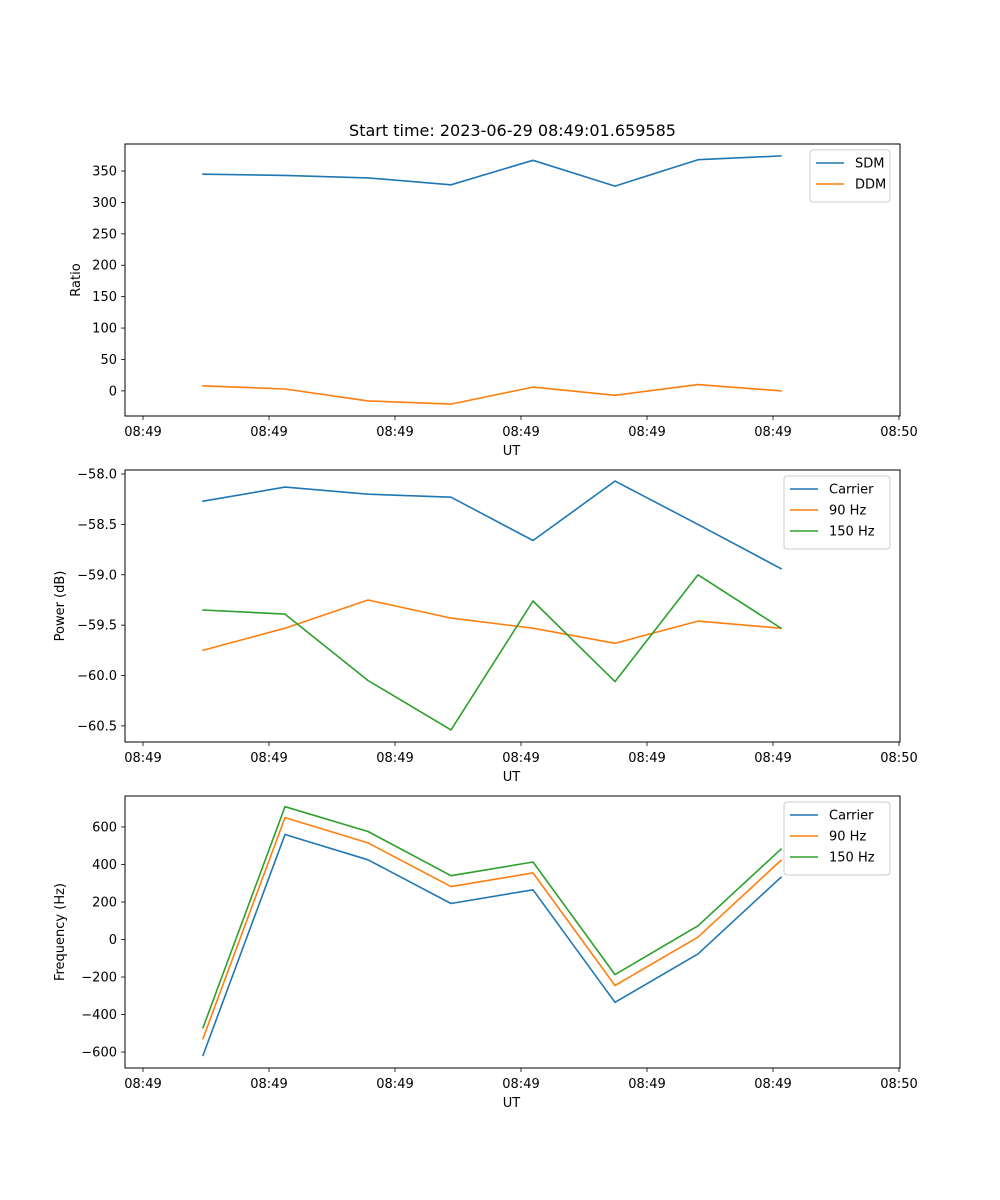 This screenshot has width=1000, height=1200. What do you see at coordinates (60, 932) in the screenshot?
I see `y-axis-label: Frequency (Hz)` at bounding box center [60, 932].